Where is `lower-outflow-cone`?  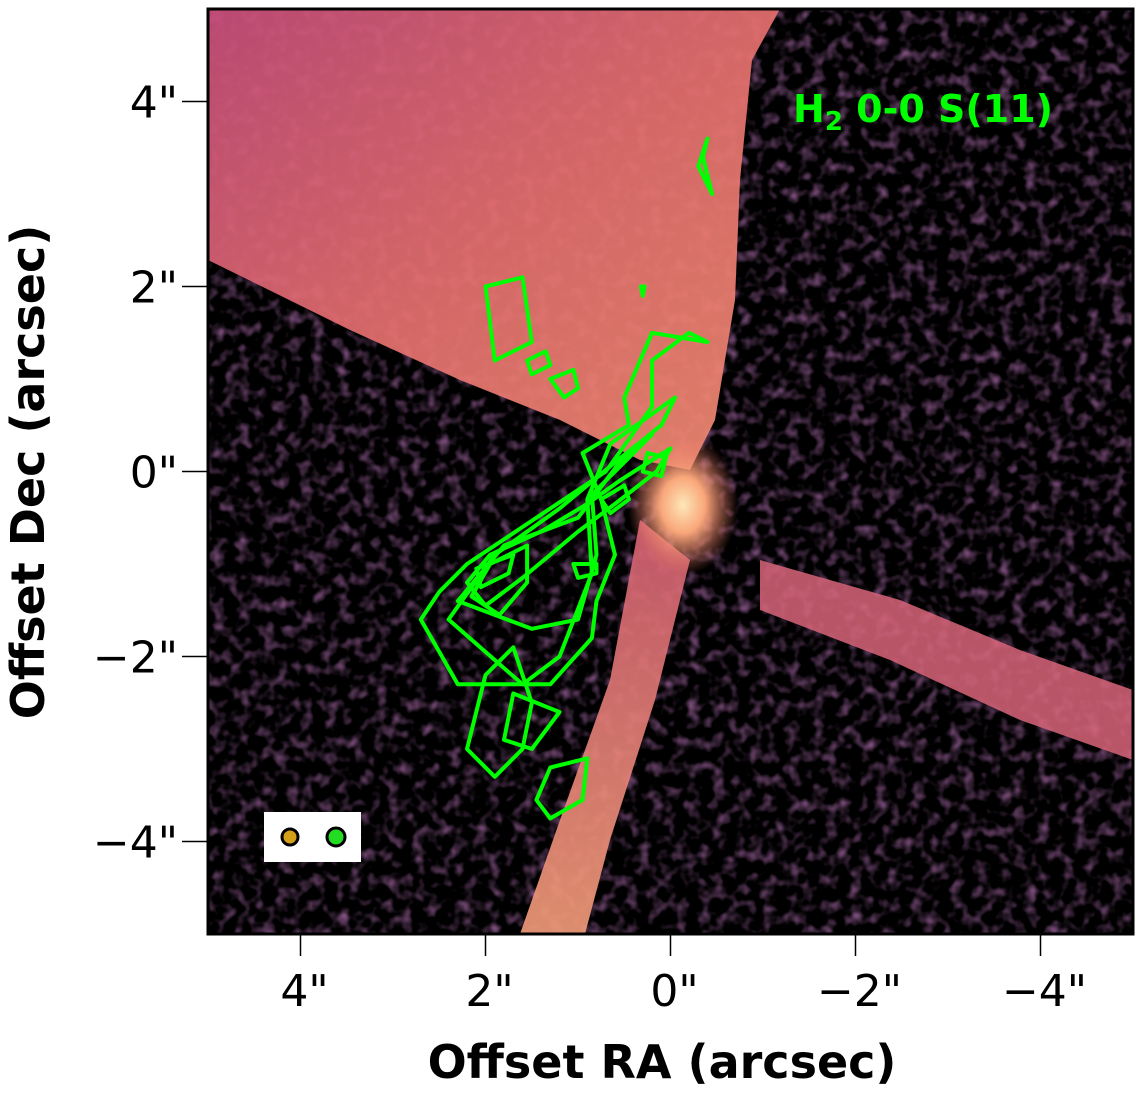 lower-outflow-cone is located at coordinates (605, 727).